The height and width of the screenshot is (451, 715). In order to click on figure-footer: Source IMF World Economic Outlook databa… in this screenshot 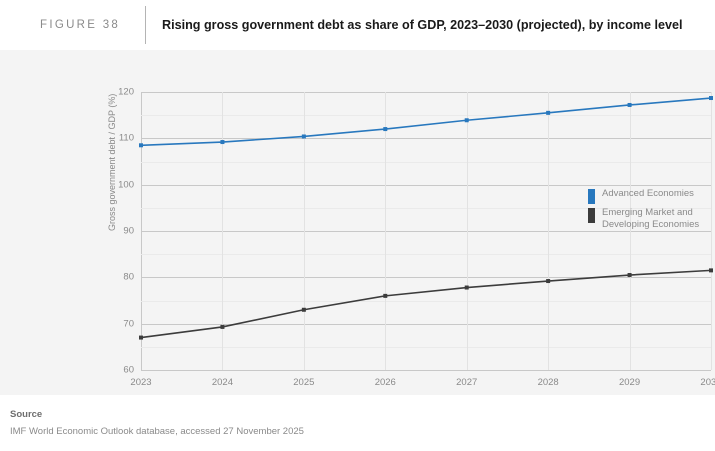, I will do `click(357, 416)`.